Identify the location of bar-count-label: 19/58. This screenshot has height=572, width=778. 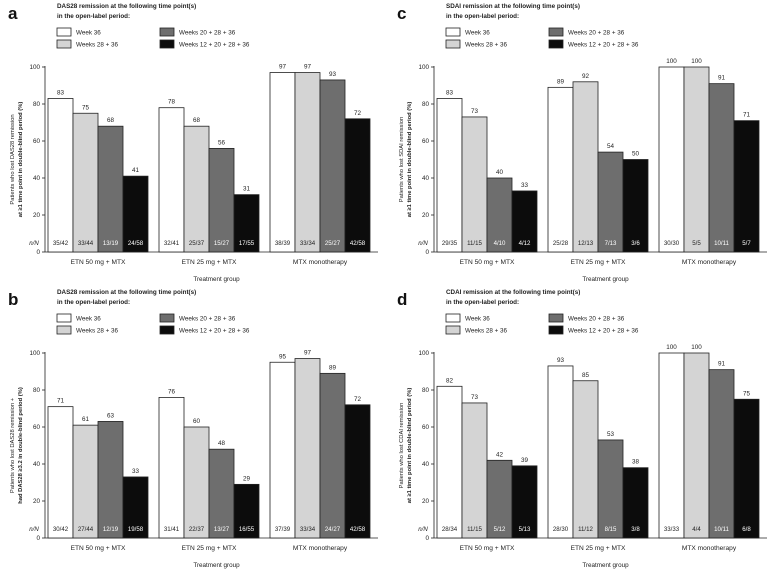
(136, 529).